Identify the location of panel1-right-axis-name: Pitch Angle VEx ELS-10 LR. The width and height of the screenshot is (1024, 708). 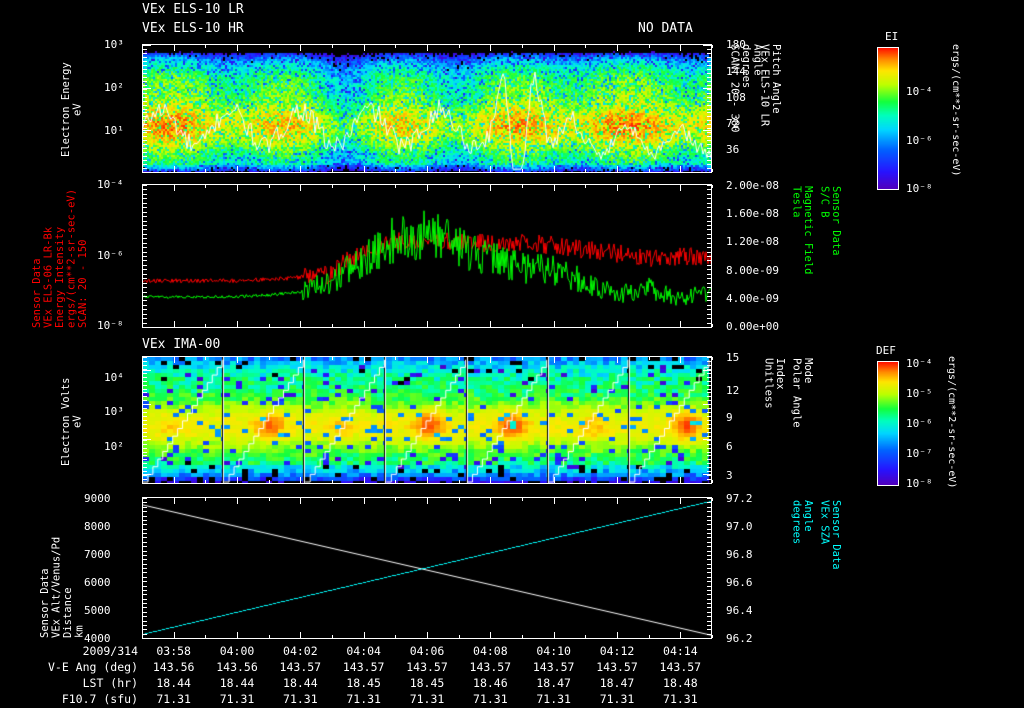
(770, 85).